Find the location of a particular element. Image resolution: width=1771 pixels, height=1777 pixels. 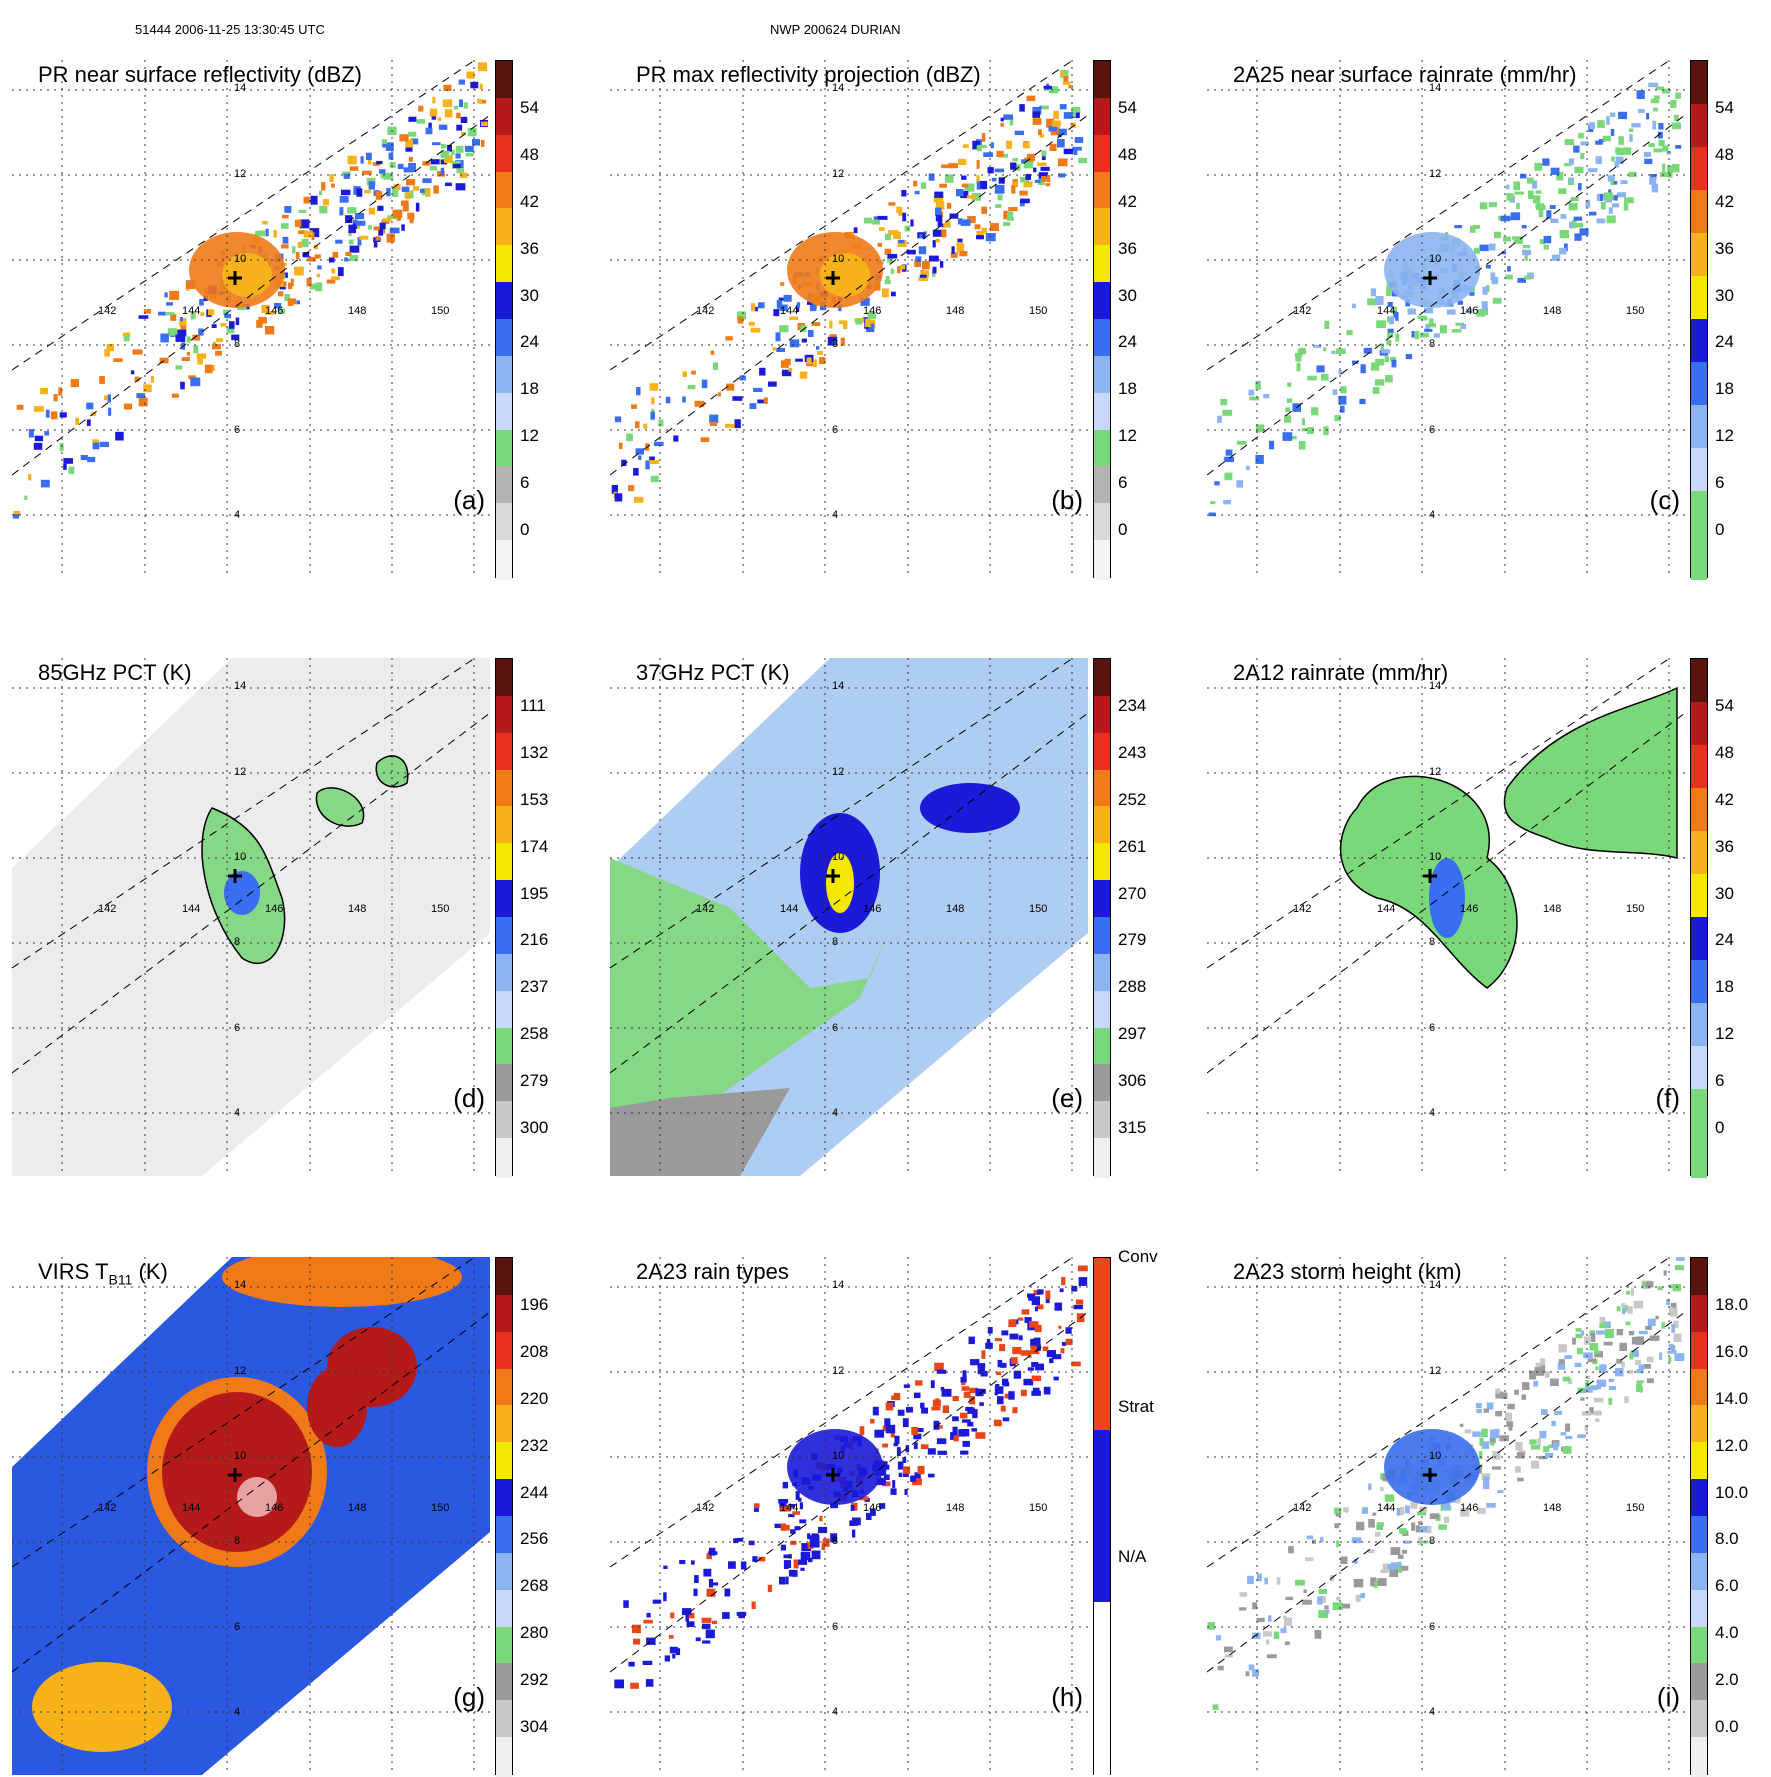

colorbar-tick-label: 42 is located at coordinates (1127, 201).